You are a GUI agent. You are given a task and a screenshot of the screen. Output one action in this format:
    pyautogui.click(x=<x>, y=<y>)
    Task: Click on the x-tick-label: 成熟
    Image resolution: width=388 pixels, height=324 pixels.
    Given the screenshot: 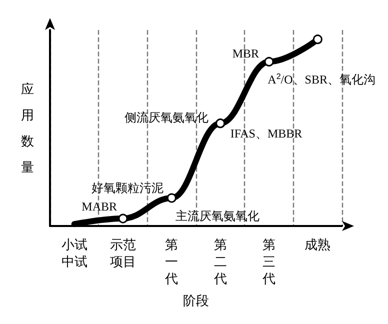 What is the action you would take?
    pyautogui.click(x=317, y=244)
    